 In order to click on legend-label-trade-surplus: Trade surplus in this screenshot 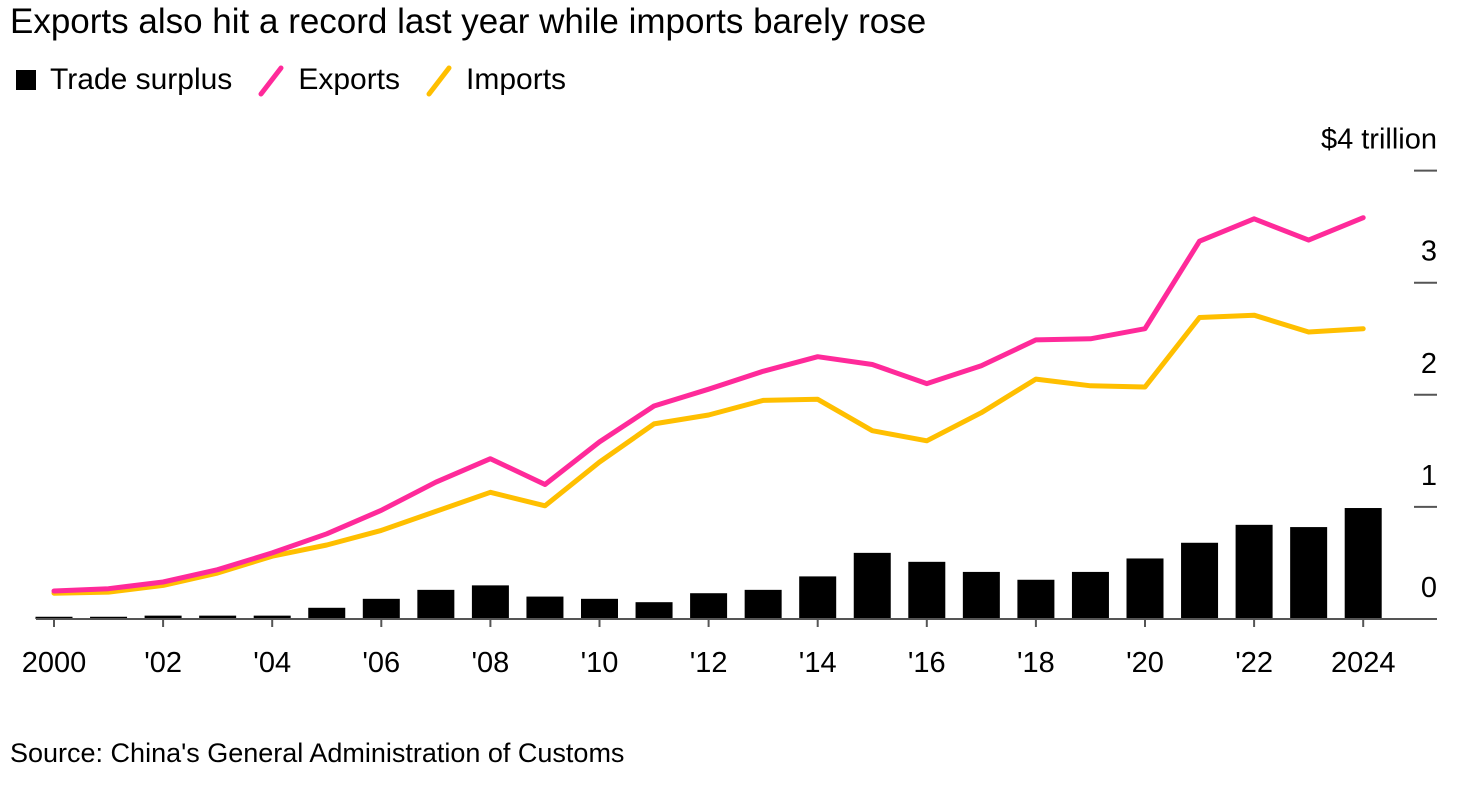, I will do `click(141, 79)`.